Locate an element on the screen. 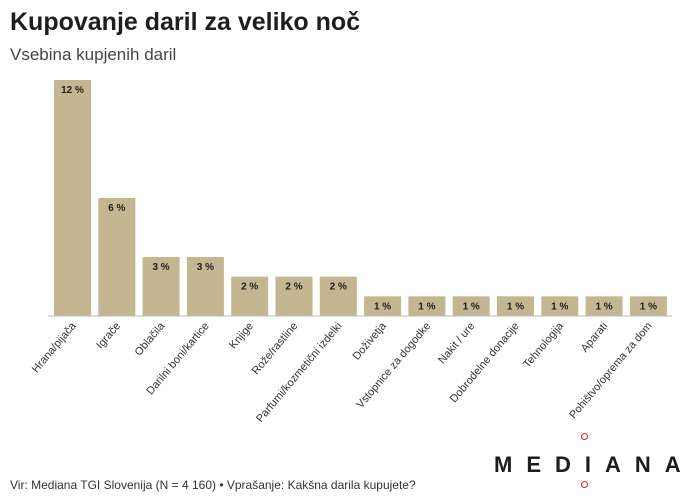  category-label: Parfumi/kozmetični izdelki is located at coordinates (299, 372).